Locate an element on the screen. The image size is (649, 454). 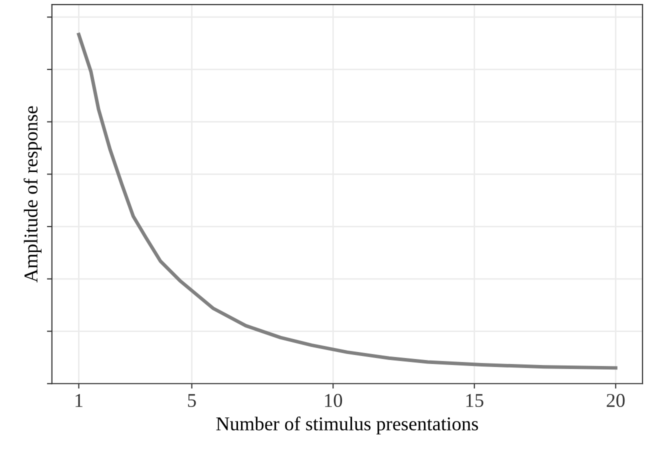
x-tick-label: 5 is located at coordinates (192, 401).